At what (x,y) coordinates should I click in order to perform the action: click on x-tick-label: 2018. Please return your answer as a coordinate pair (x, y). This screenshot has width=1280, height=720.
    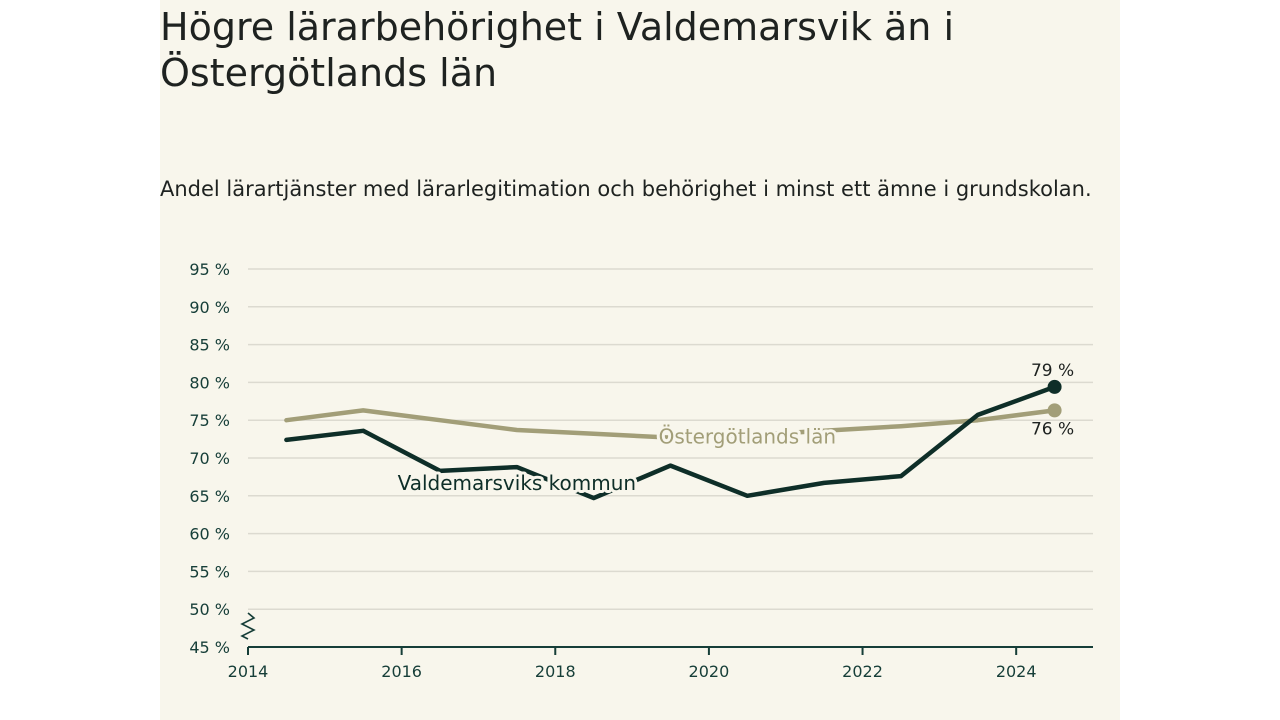
    Looking at the image, I should click on (555, 671).